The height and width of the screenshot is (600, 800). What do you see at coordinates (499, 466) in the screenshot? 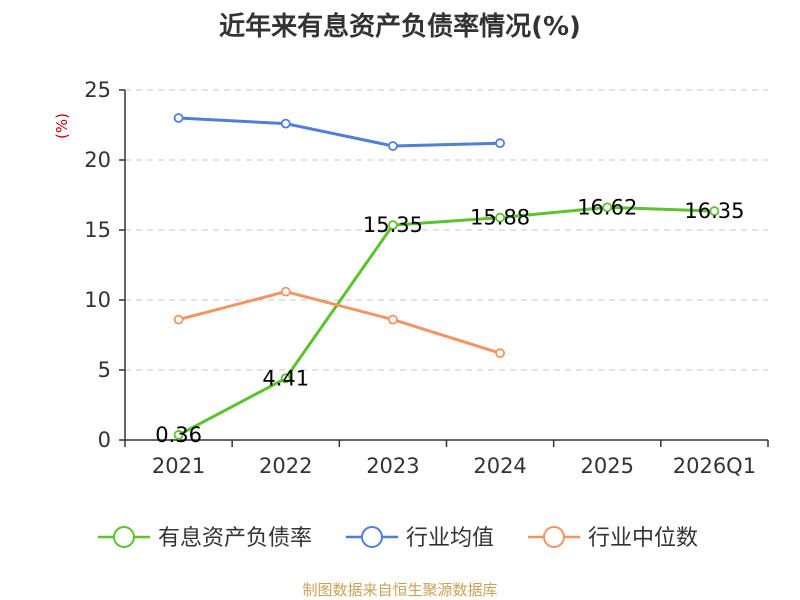
I see `x-tick-label: 2024` at bounding box center [499, 466].